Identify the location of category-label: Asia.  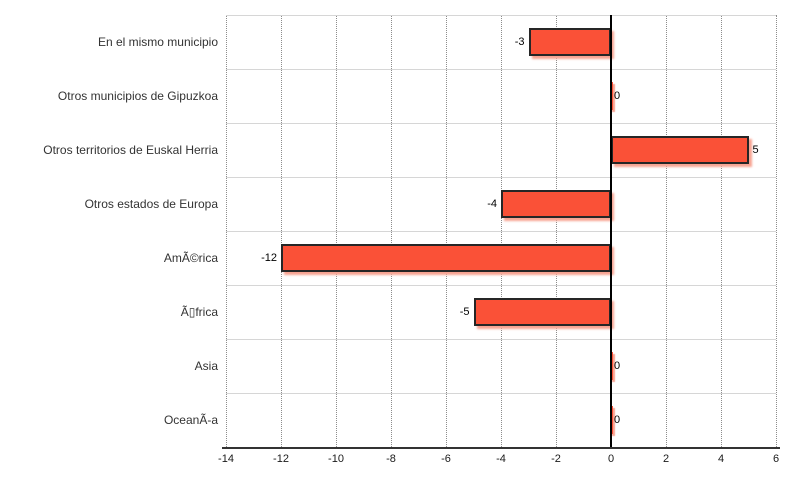
(206, 366).